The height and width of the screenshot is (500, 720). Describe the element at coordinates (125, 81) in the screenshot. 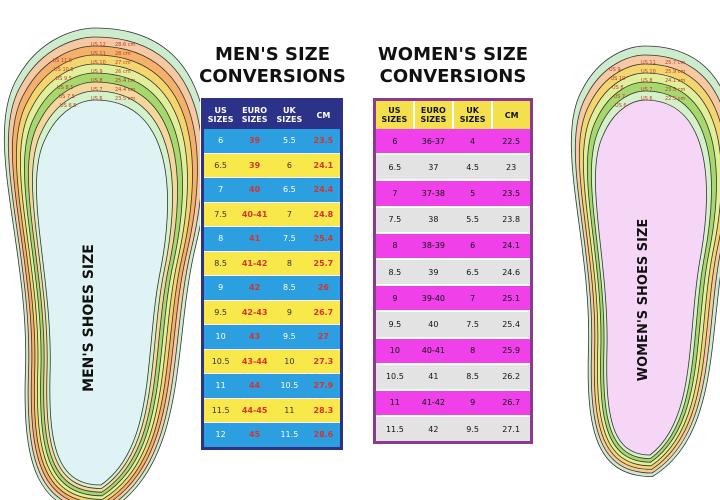

I see `mens-outline-label-cm: 25.4 cm` at that location.